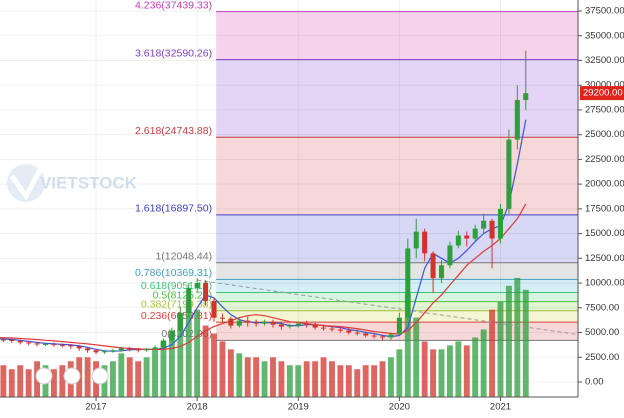 The width and height of the screenshot is (624, 418). I want to click on x-tick-label: 2019, so click(298, 407).